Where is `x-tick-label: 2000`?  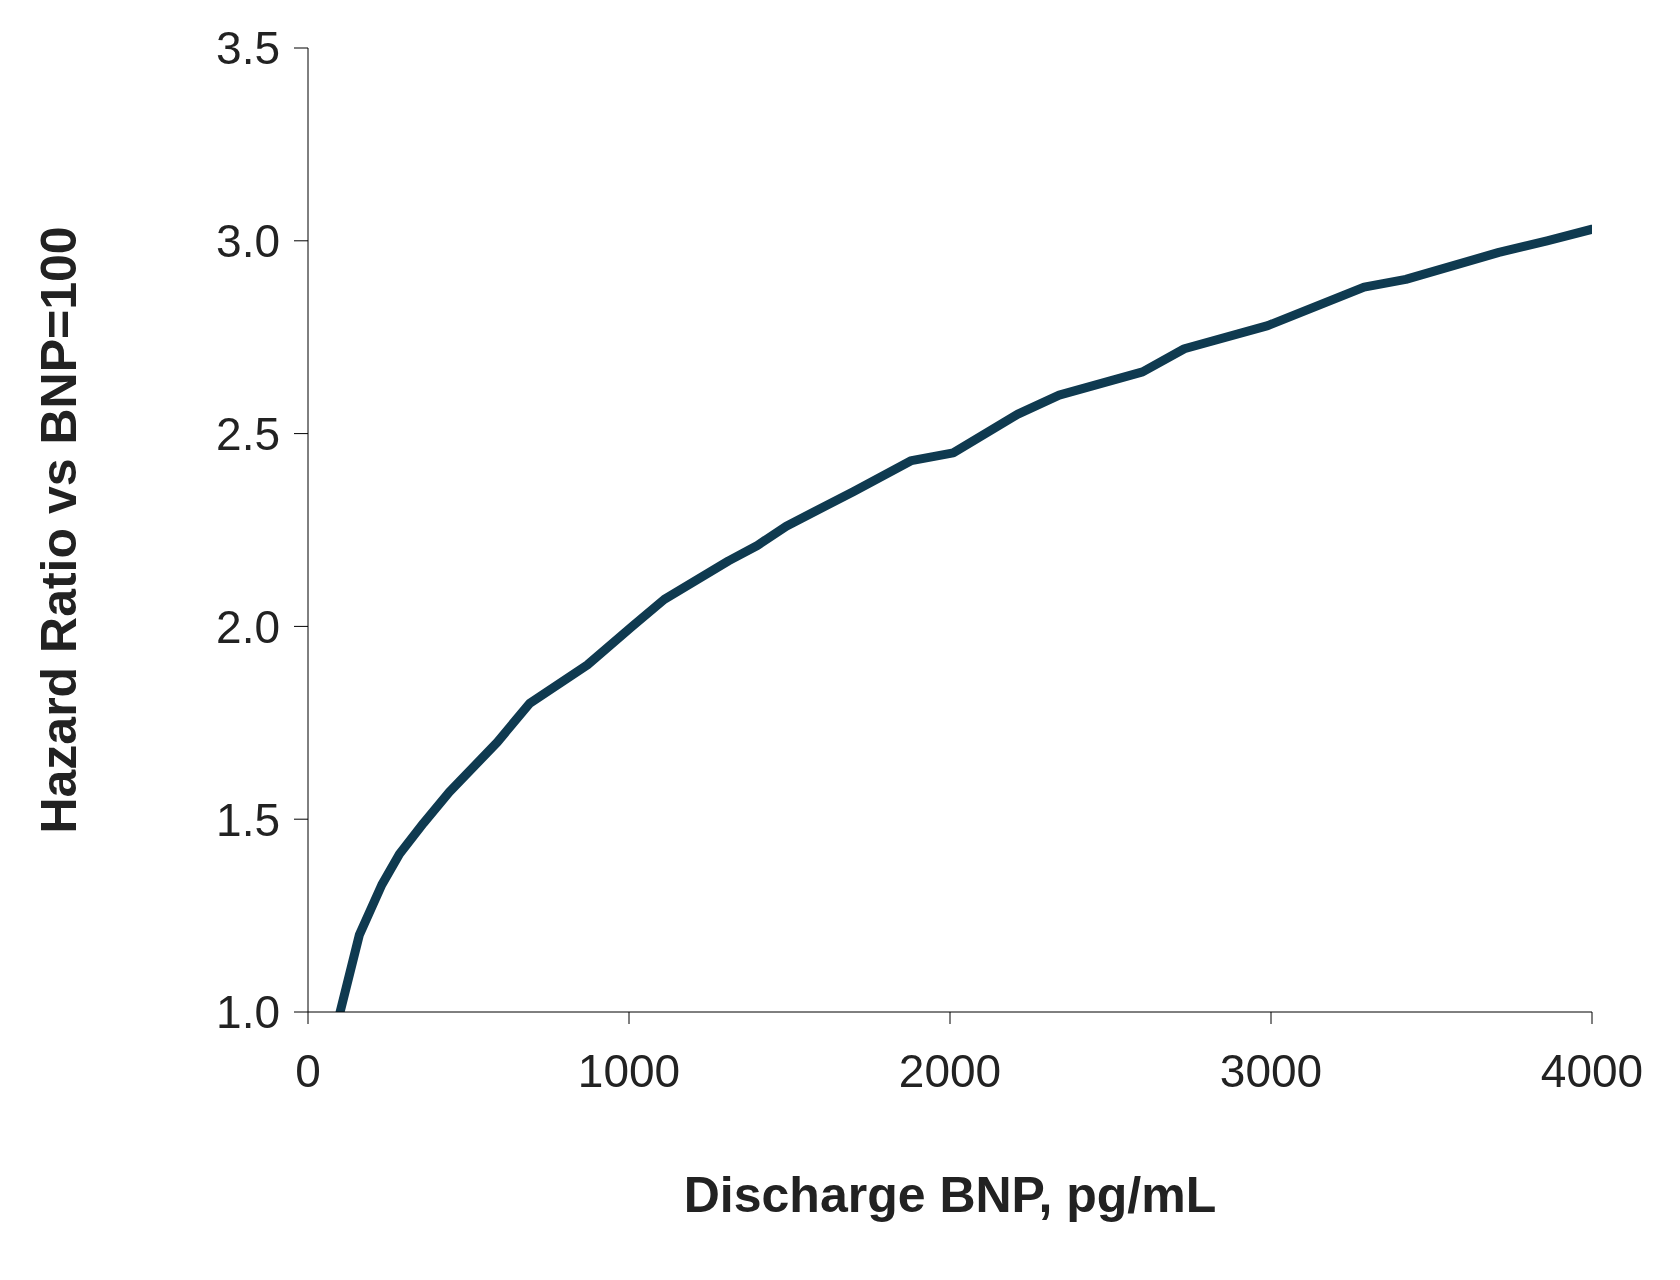 x-tick-label: 2000 is located at coordinates (950, 1070).